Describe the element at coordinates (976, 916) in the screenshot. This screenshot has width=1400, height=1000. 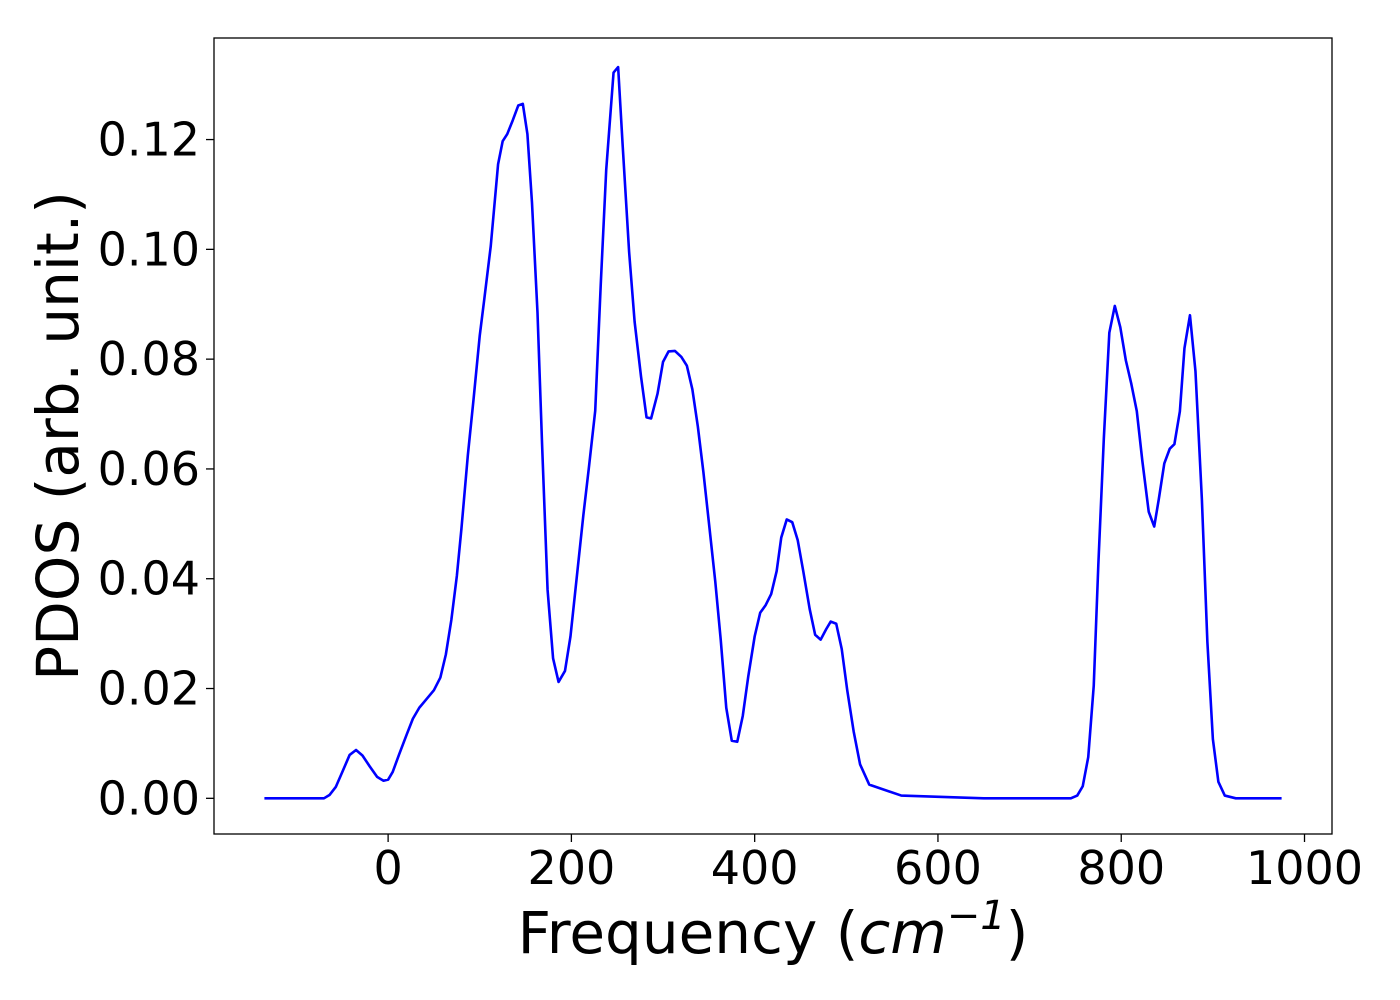
I see `x-axis-label-exponent: −1` at that location.